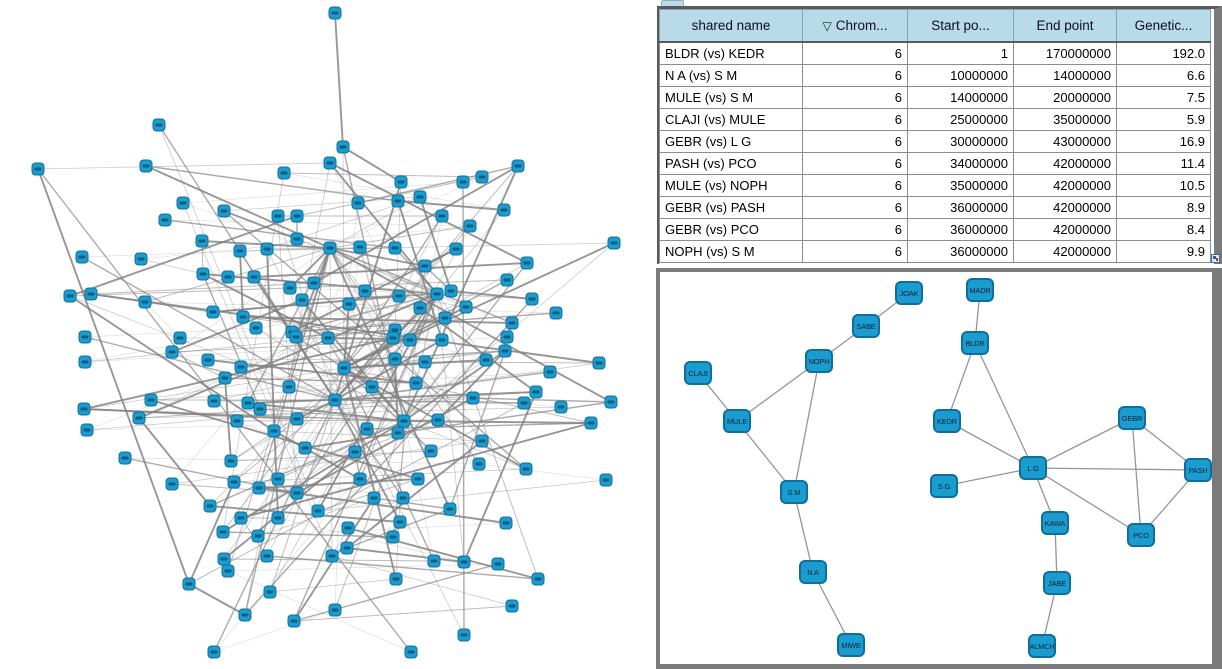 The image size is (1222, 669). I want to click on network-node: PASH, so click(1198, 470).